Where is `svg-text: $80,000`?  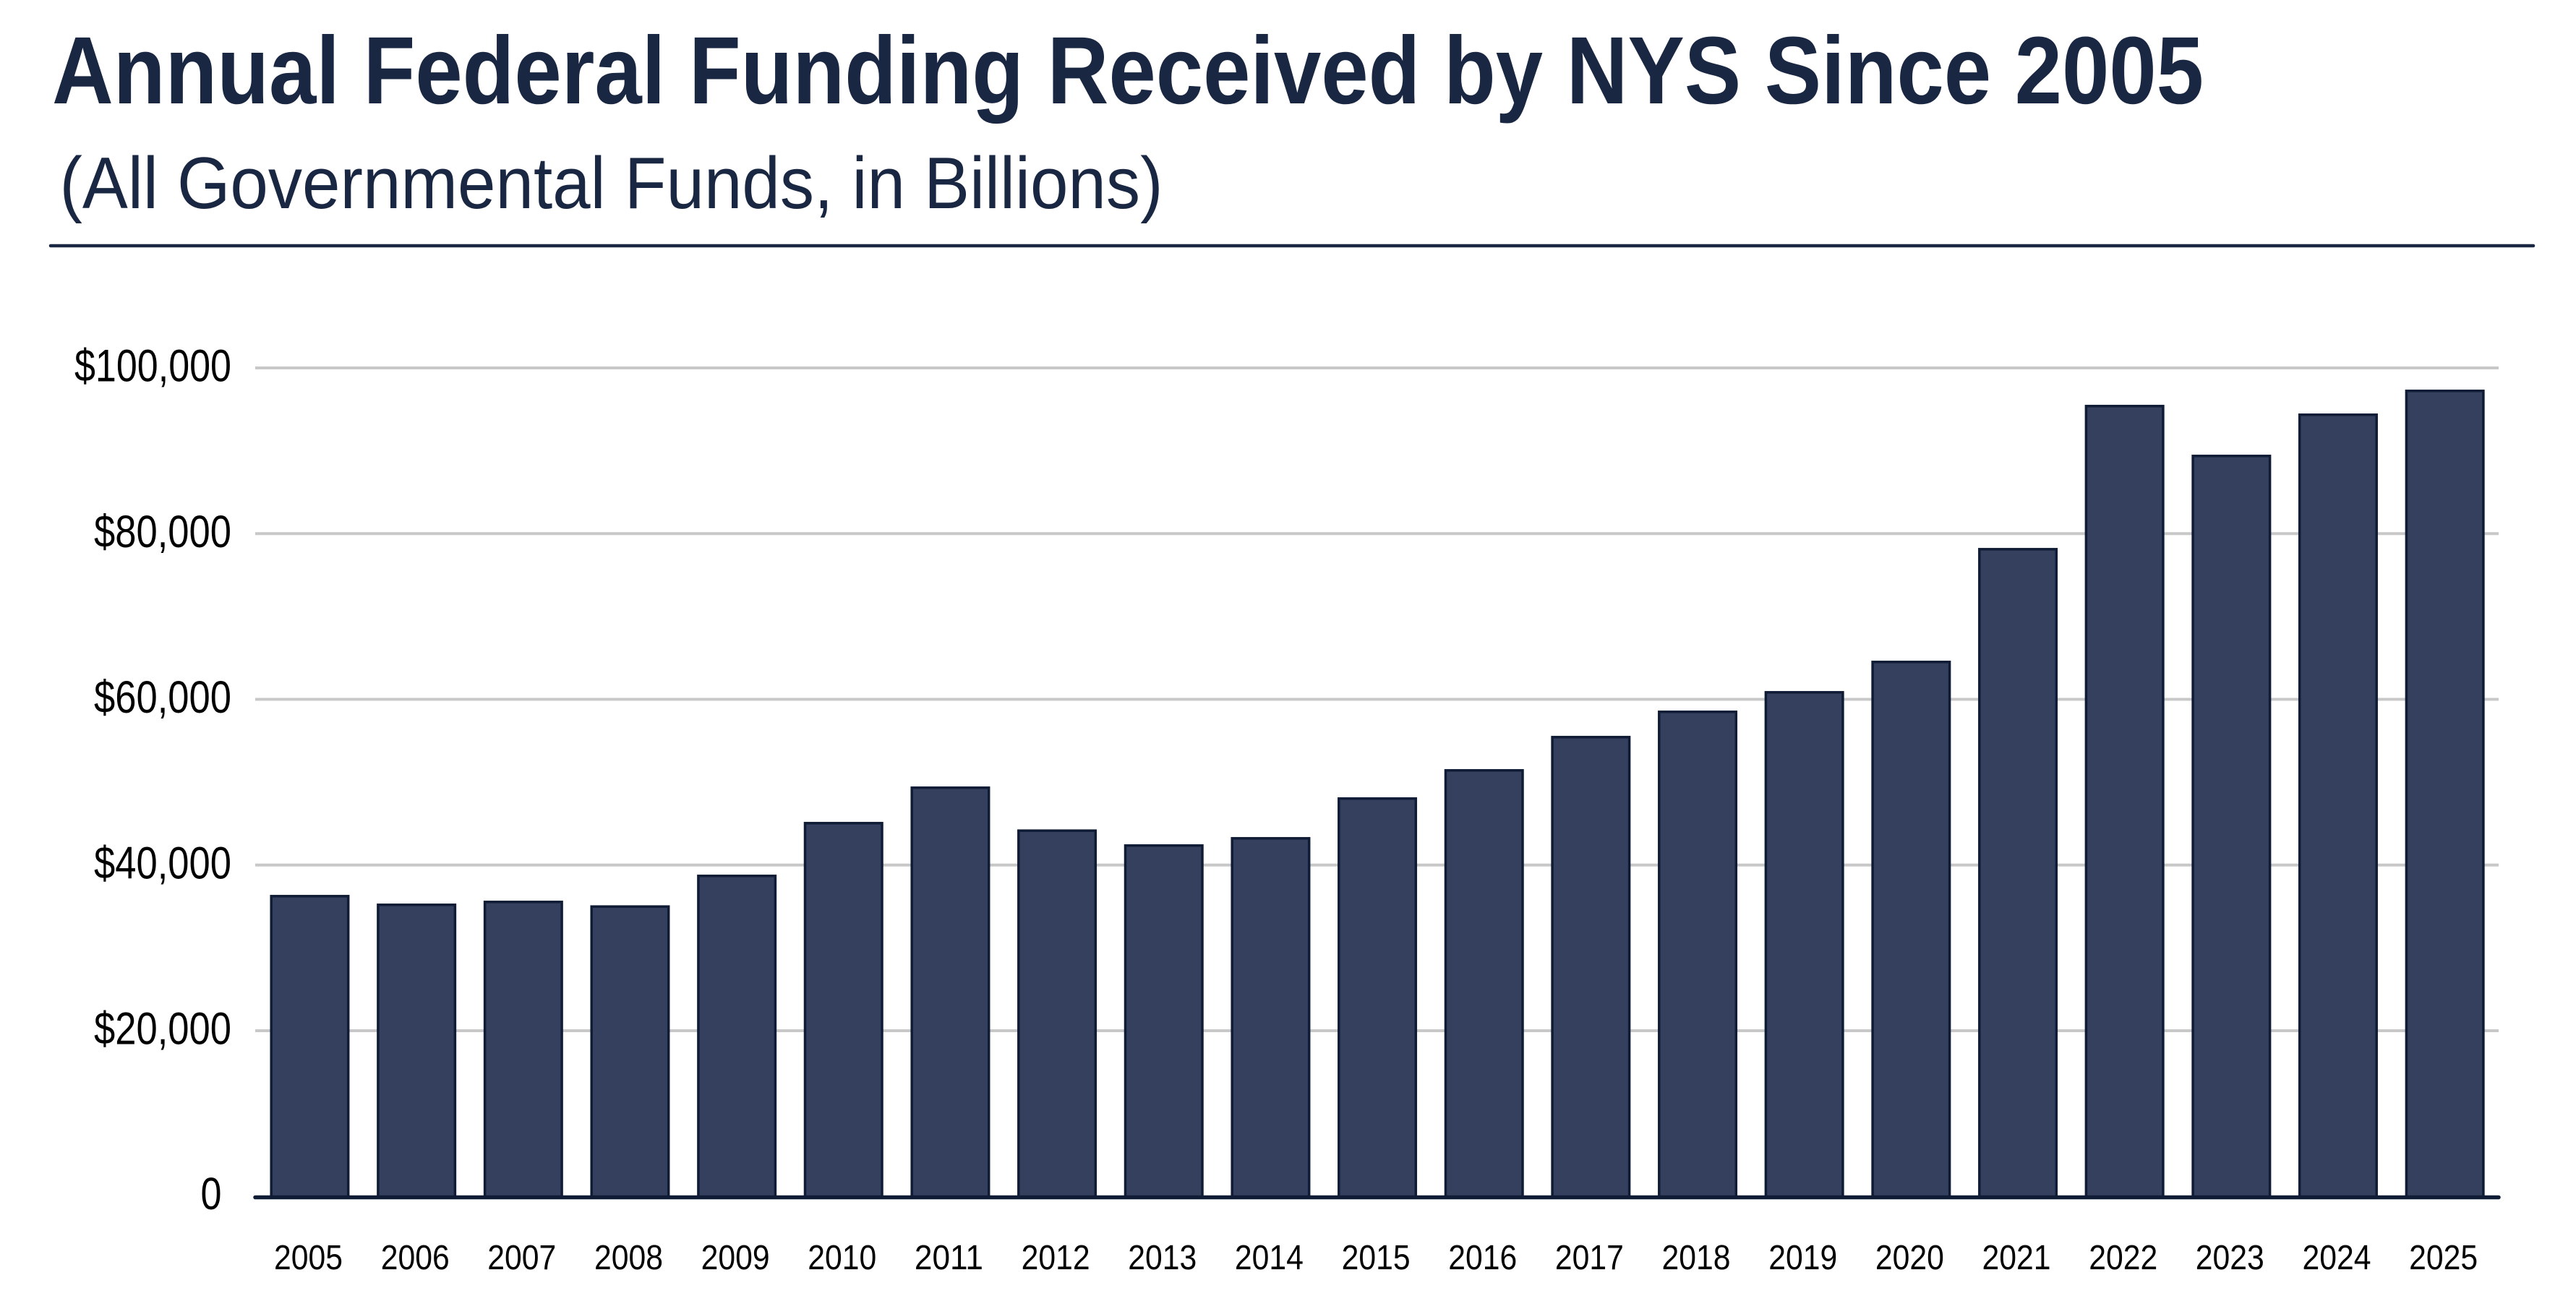
svg-text: $80,000 is located at coordinates (162, 532).